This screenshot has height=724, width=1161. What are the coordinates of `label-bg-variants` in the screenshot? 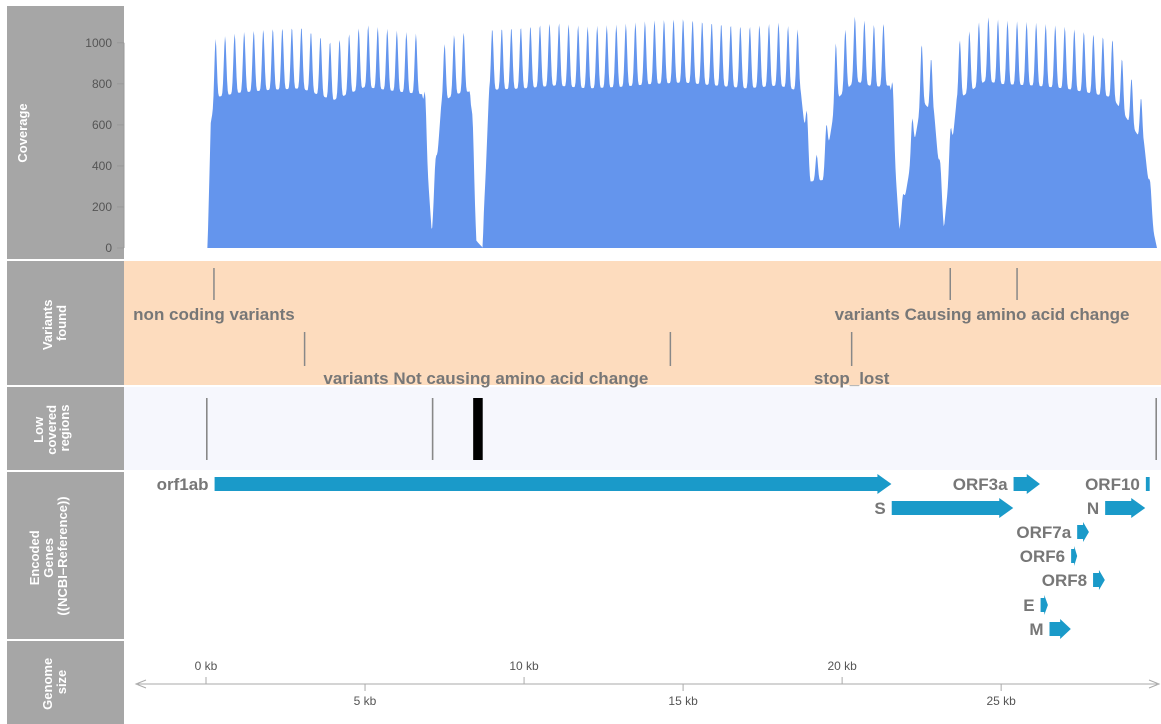 It's located at (65, 323).